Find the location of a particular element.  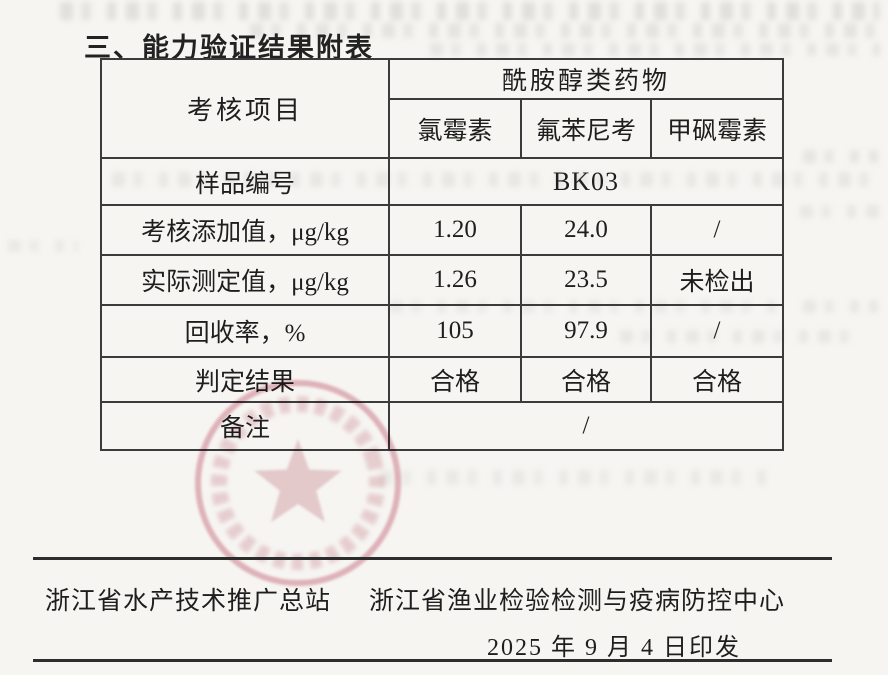

cell-value: 未检出 is located at coordinates (717, 280).